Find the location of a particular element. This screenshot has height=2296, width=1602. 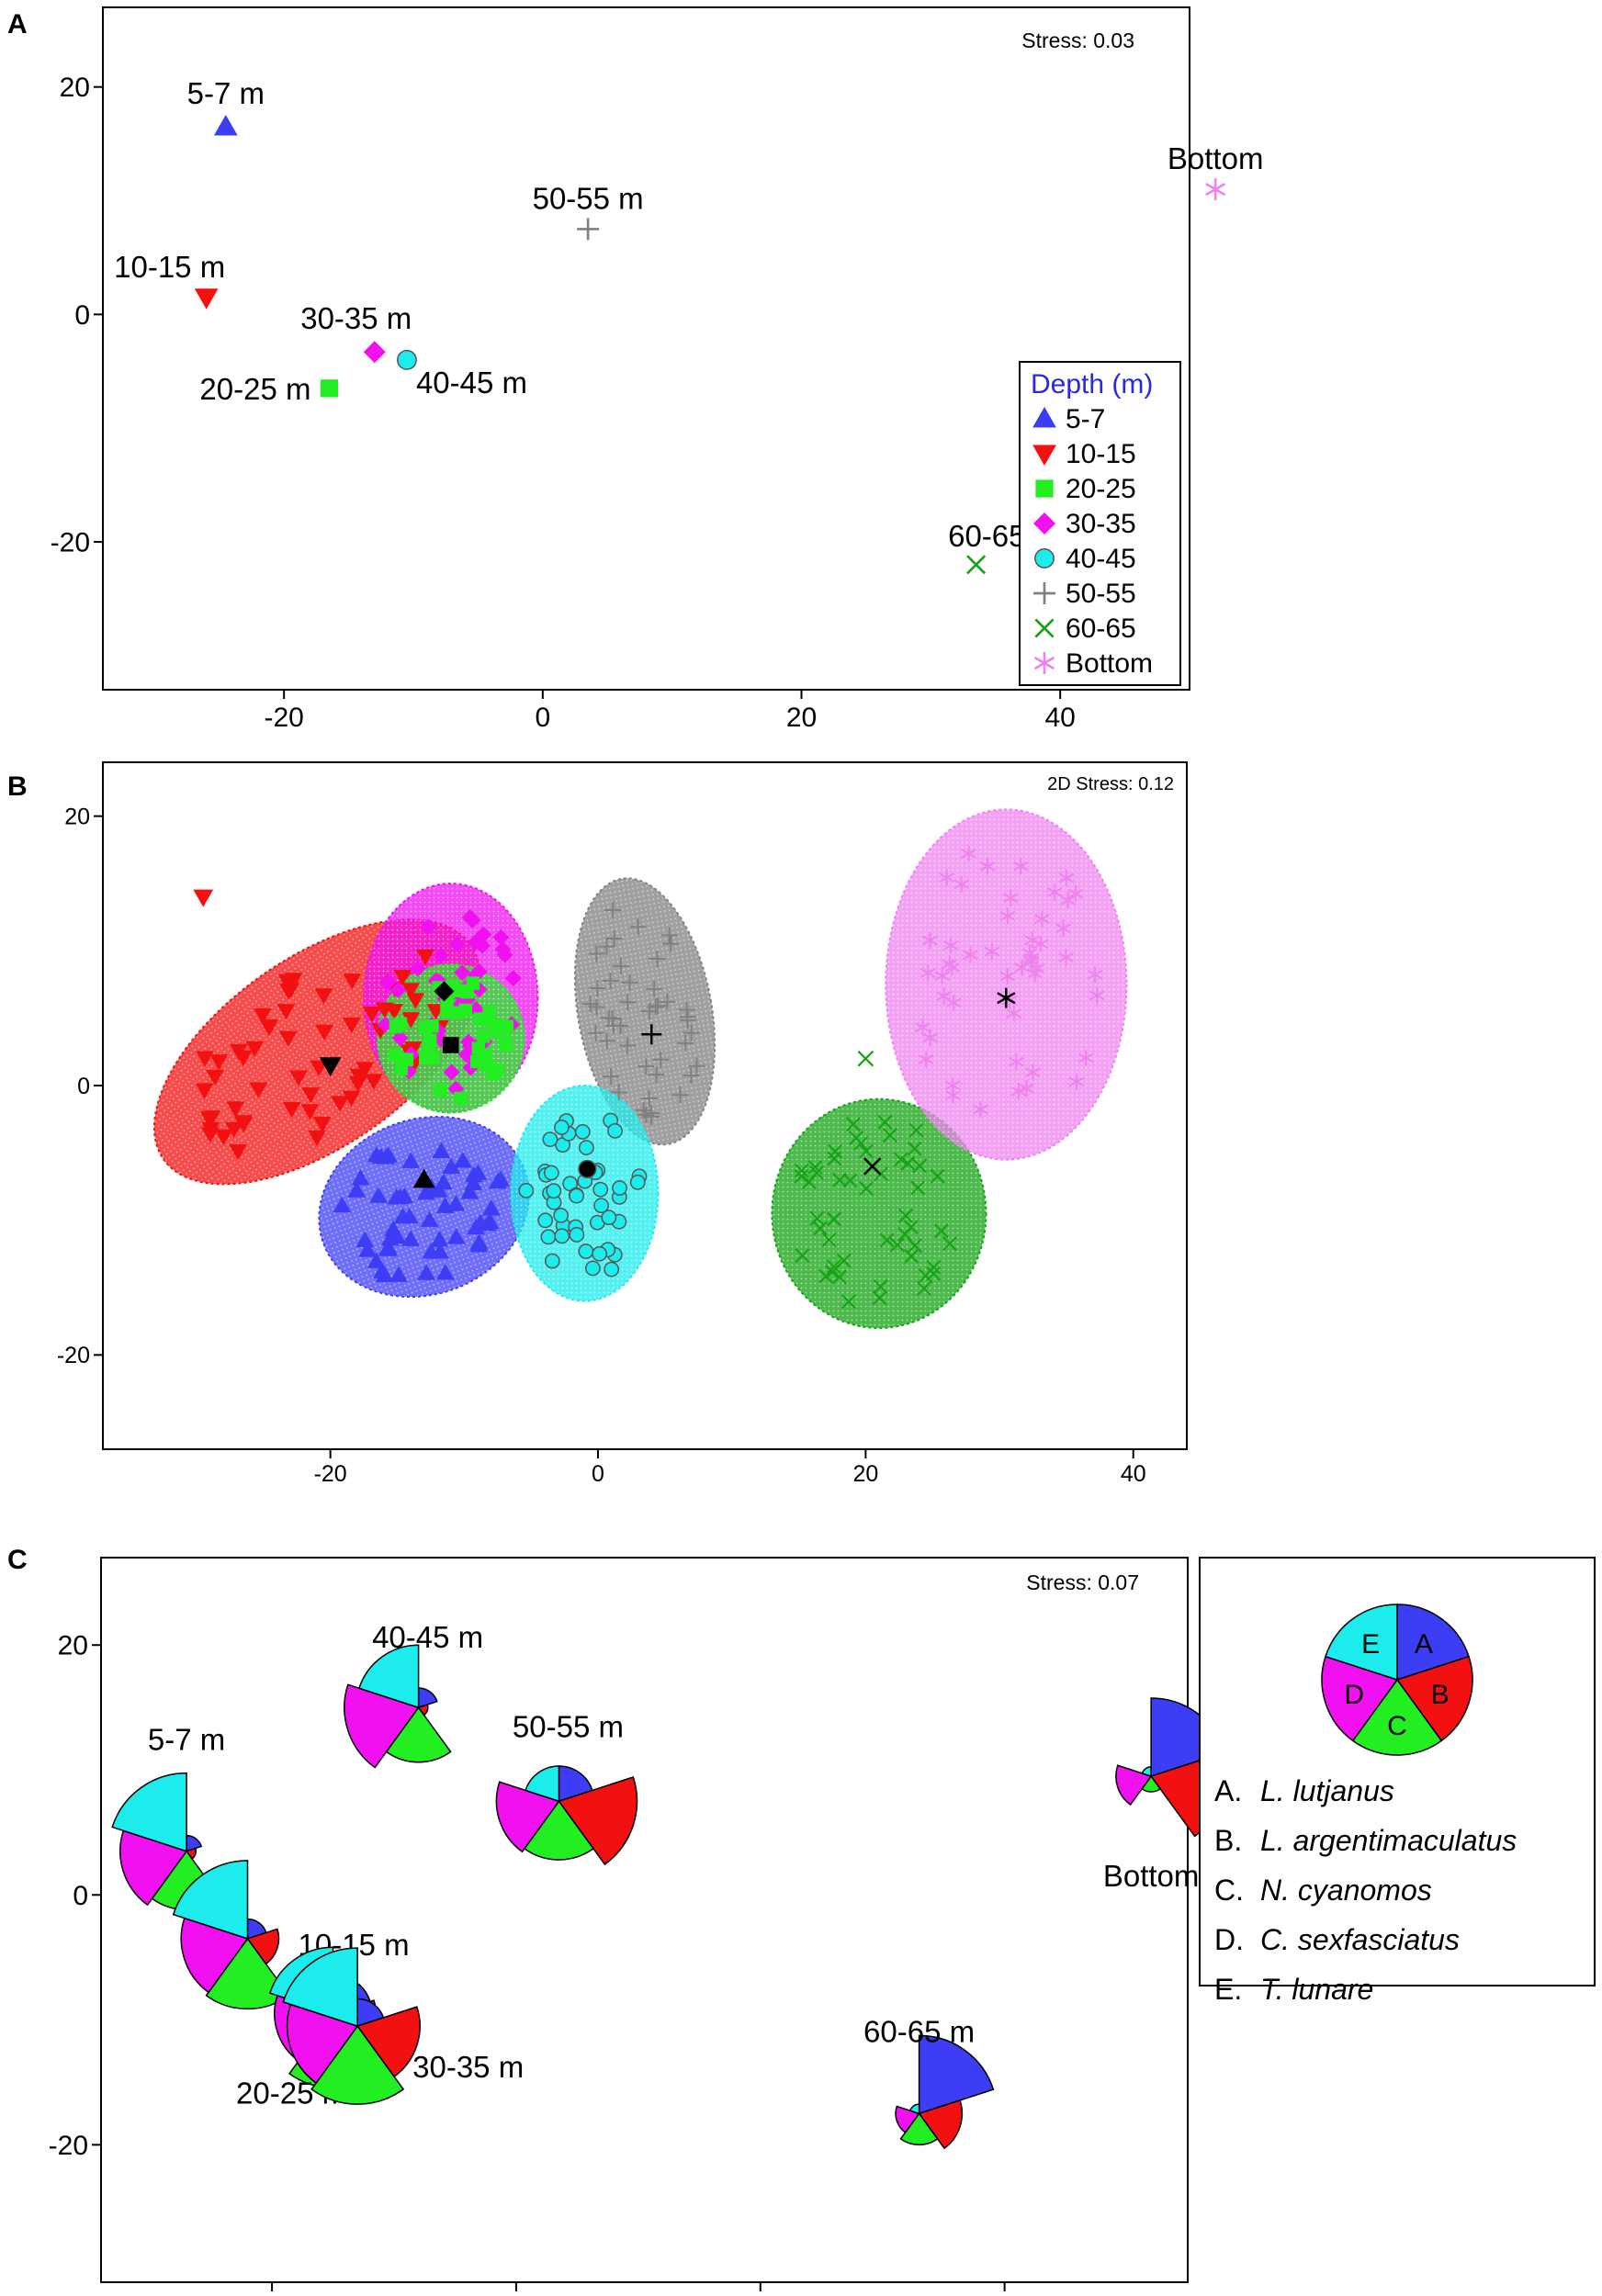

legend-letter: C. is located at coordinates (1229, 1890).